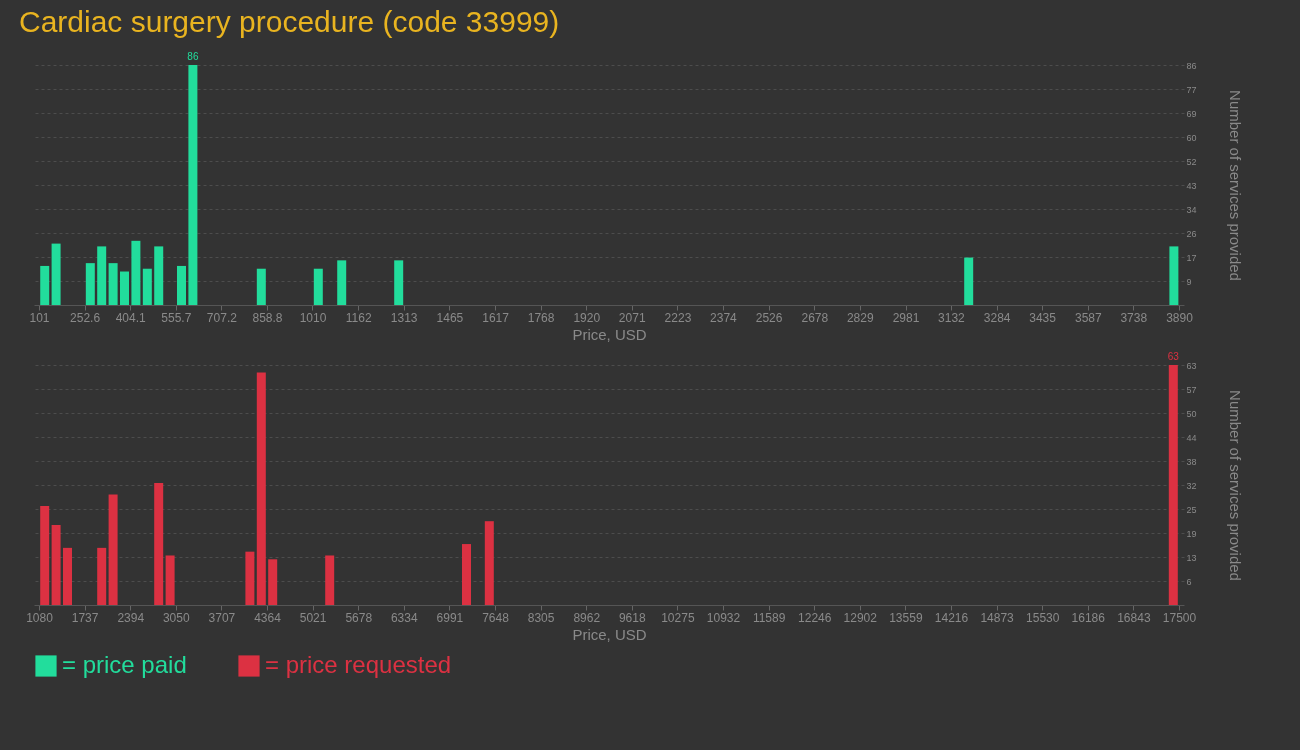 This screenshot has height=750, width=1300. What do you see at coordinates (404, 317) in the screenshot?
I see `x-tick-label: 1313` at bounding box center [404, 317].